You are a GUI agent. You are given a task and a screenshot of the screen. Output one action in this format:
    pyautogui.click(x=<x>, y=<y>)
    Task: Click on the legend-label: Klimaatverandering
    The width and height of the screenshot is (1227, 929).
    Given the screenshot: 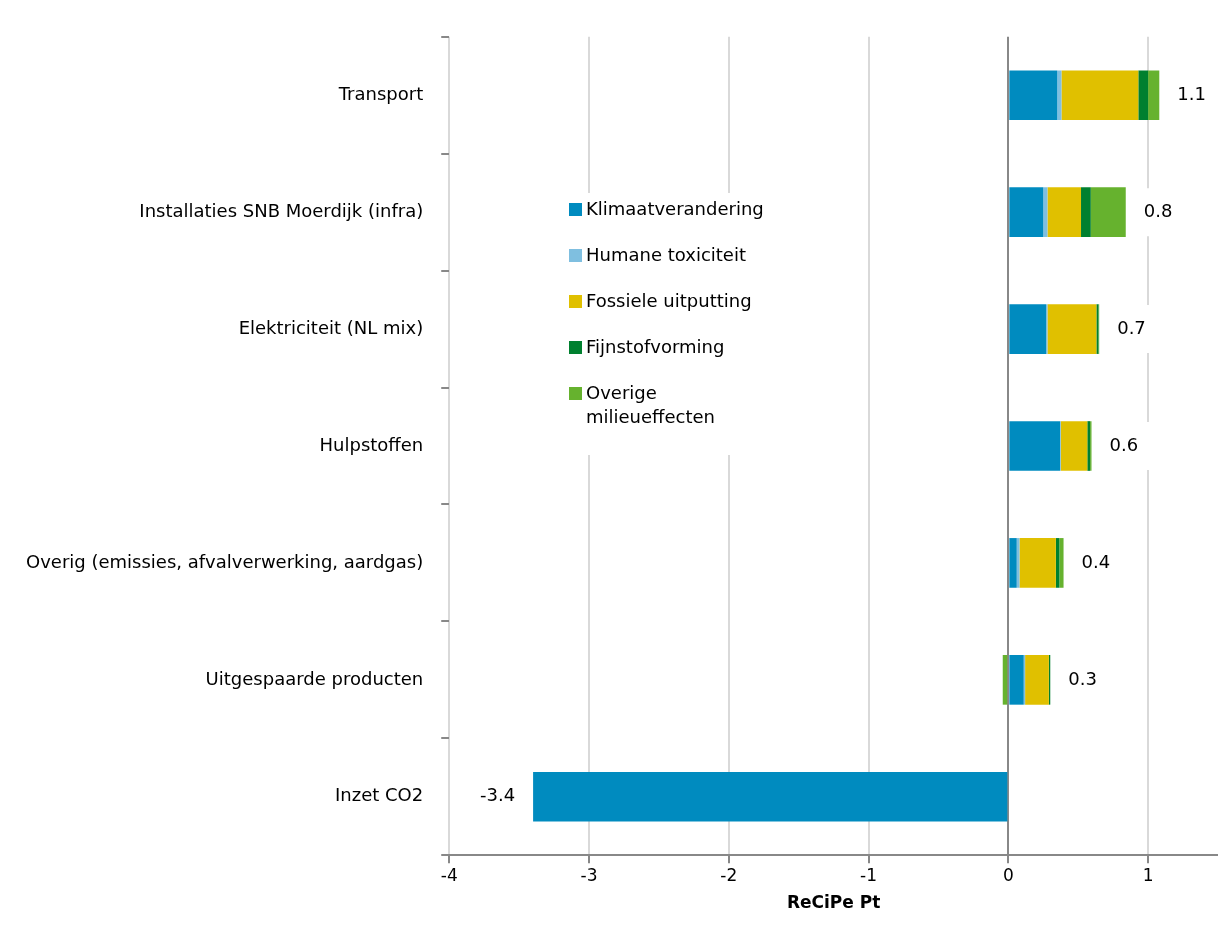 What is the action you would take?
    pyautogui.click(x=675, y=209)
    